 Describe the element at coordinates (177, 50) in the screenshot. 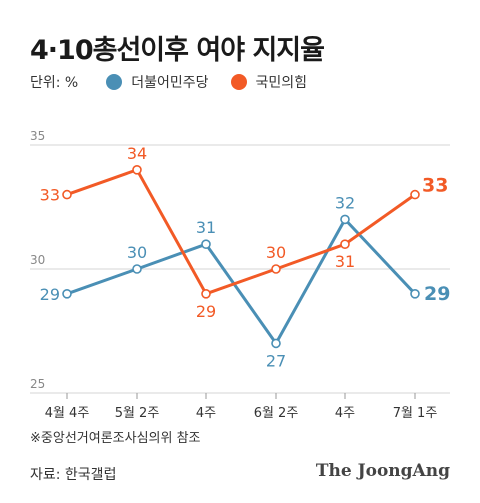

I see `chart-title: 4·10총선이후 여야 지지율` at that location.